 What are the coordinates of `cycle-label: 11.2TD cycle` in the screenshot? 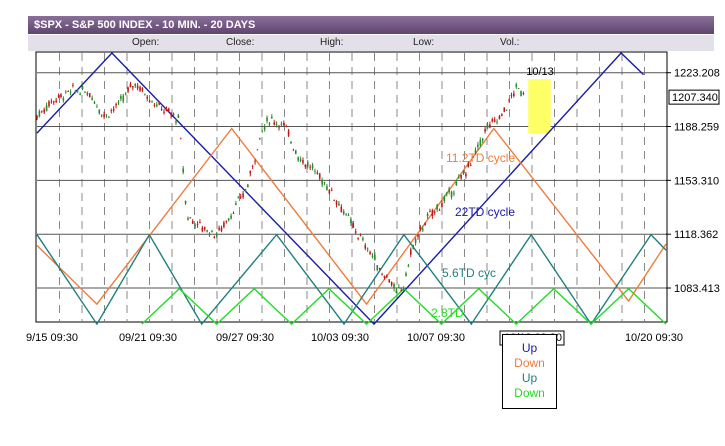 It's located at (480, 158).